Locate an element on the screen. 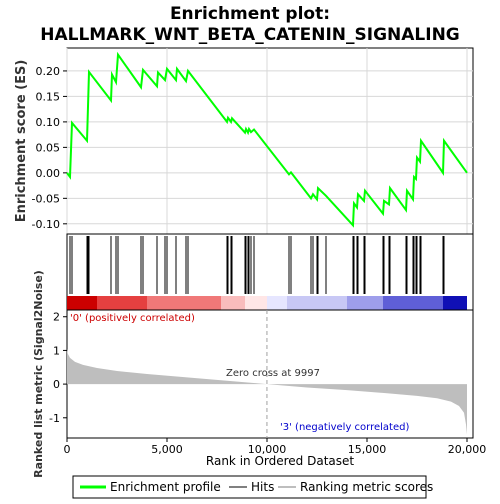 This screenshot has height=504, width=500. x-tick-label: 5,000 is located at coordinates (167, 449).